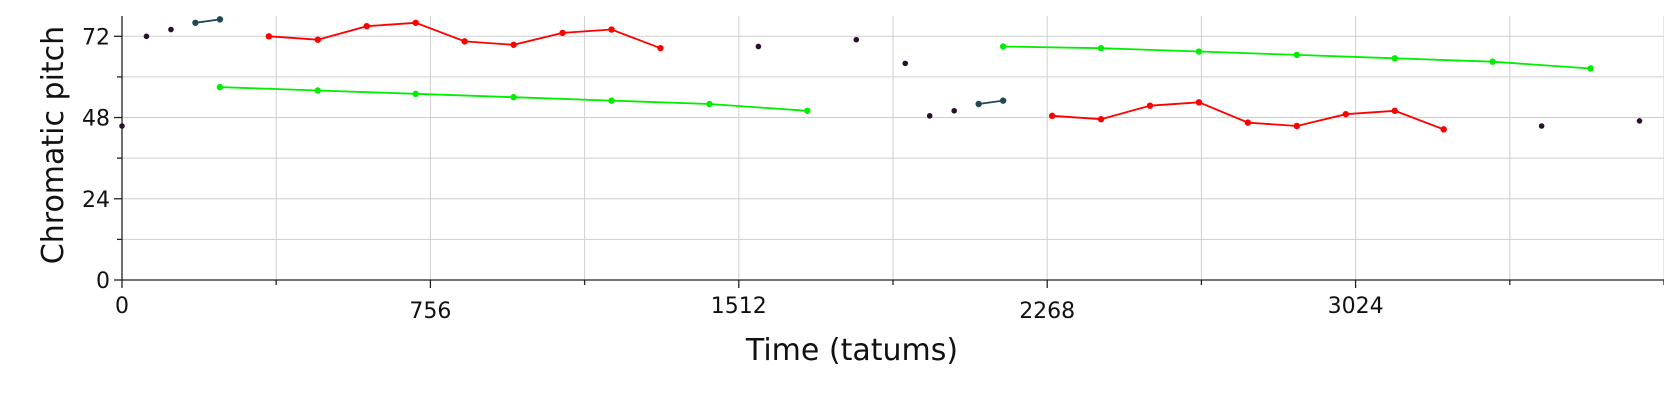 The image size is (1664, 409). I want to click on y-tick-label: 24, so click(96, 200).